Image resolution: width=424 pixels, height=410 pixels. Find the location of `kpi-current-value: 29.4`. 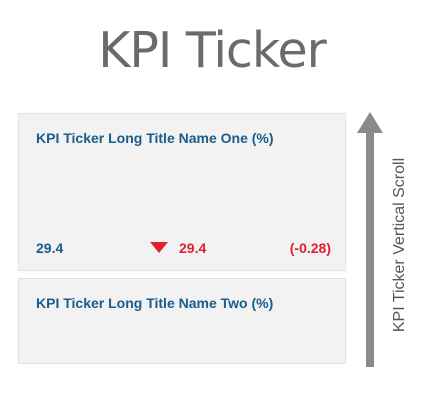

kpi-current-value: 29.4 is located at coordinates (193, 248).